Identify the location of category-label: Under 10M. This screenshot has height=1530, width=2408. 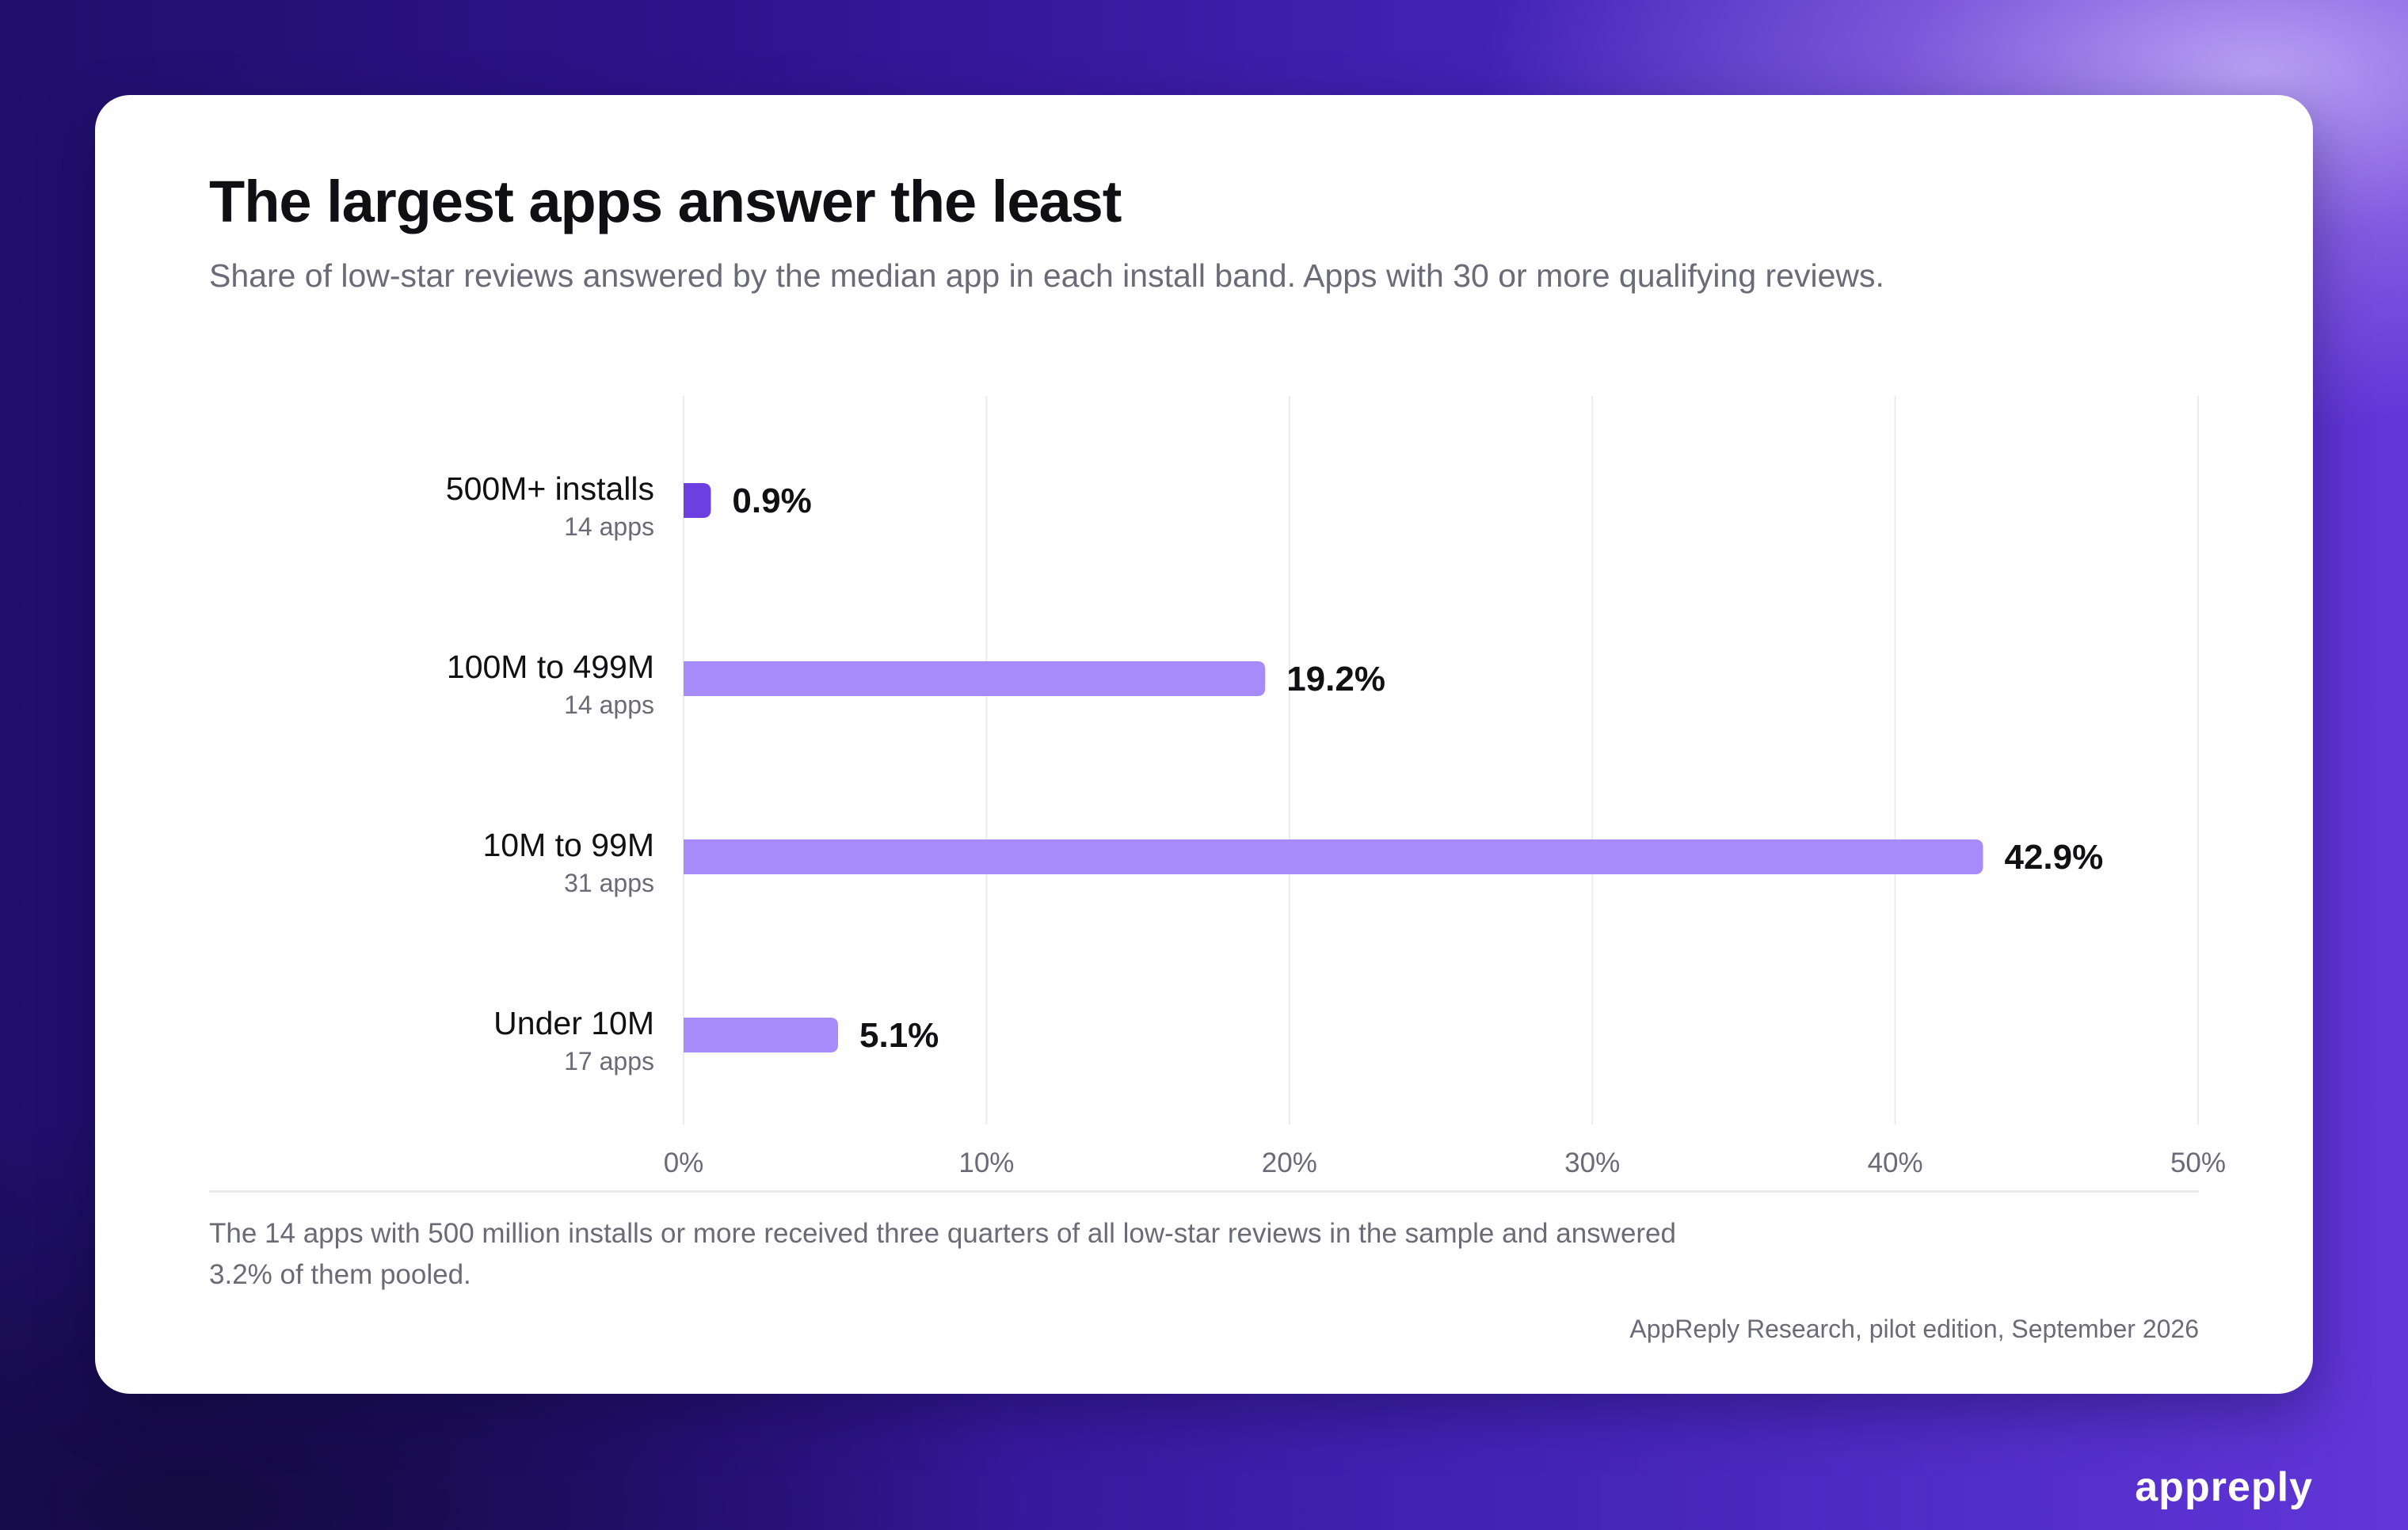
(573, 1023).